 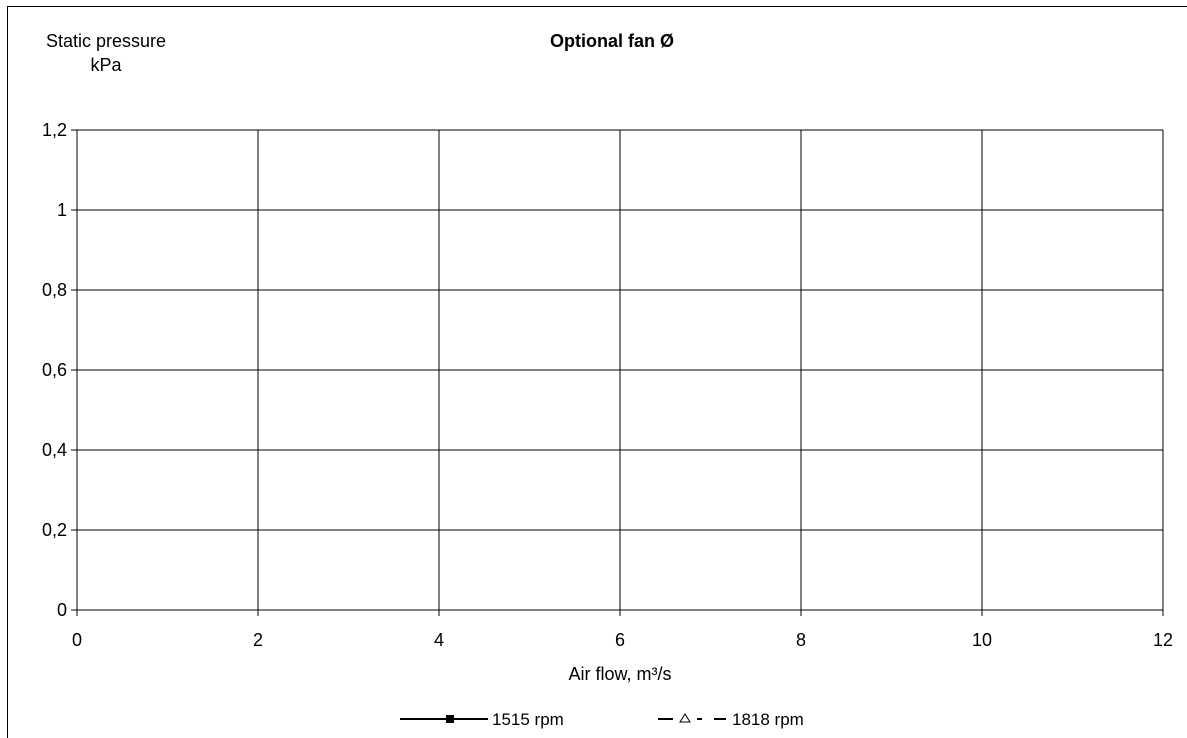 I want to click on x-axis-label: Air flow, m³/s, so click(x=619, y=674).